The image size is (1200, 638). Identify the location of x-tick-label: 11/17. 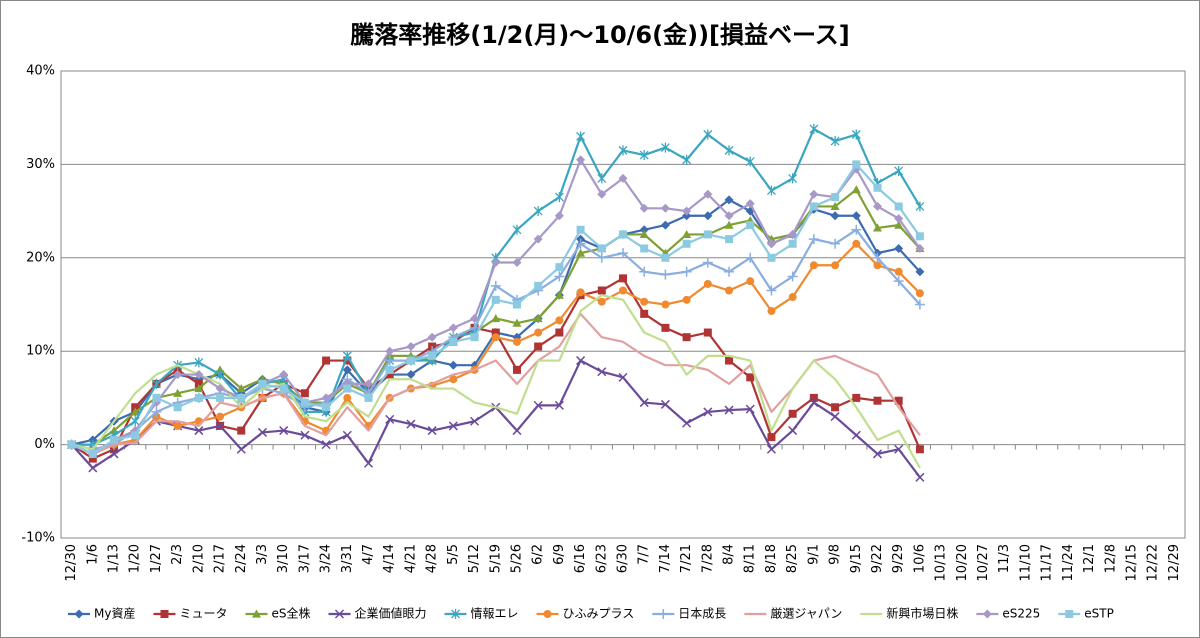
(1047, 562).